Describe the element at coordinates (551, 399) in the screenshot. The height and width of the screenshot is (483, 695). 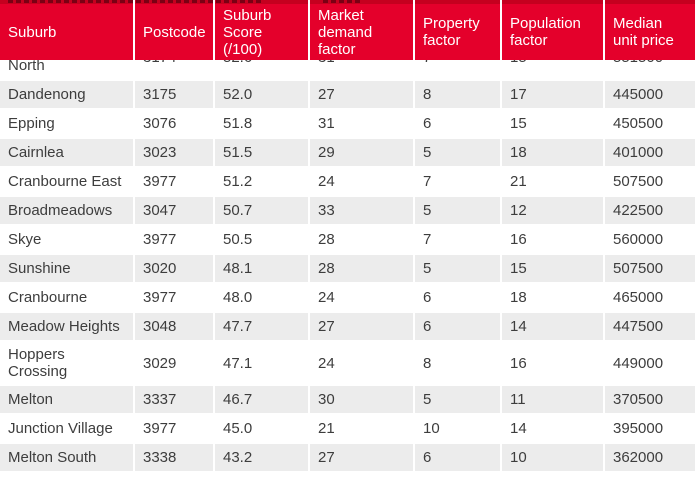
I see `population-cell: 11` at that location.